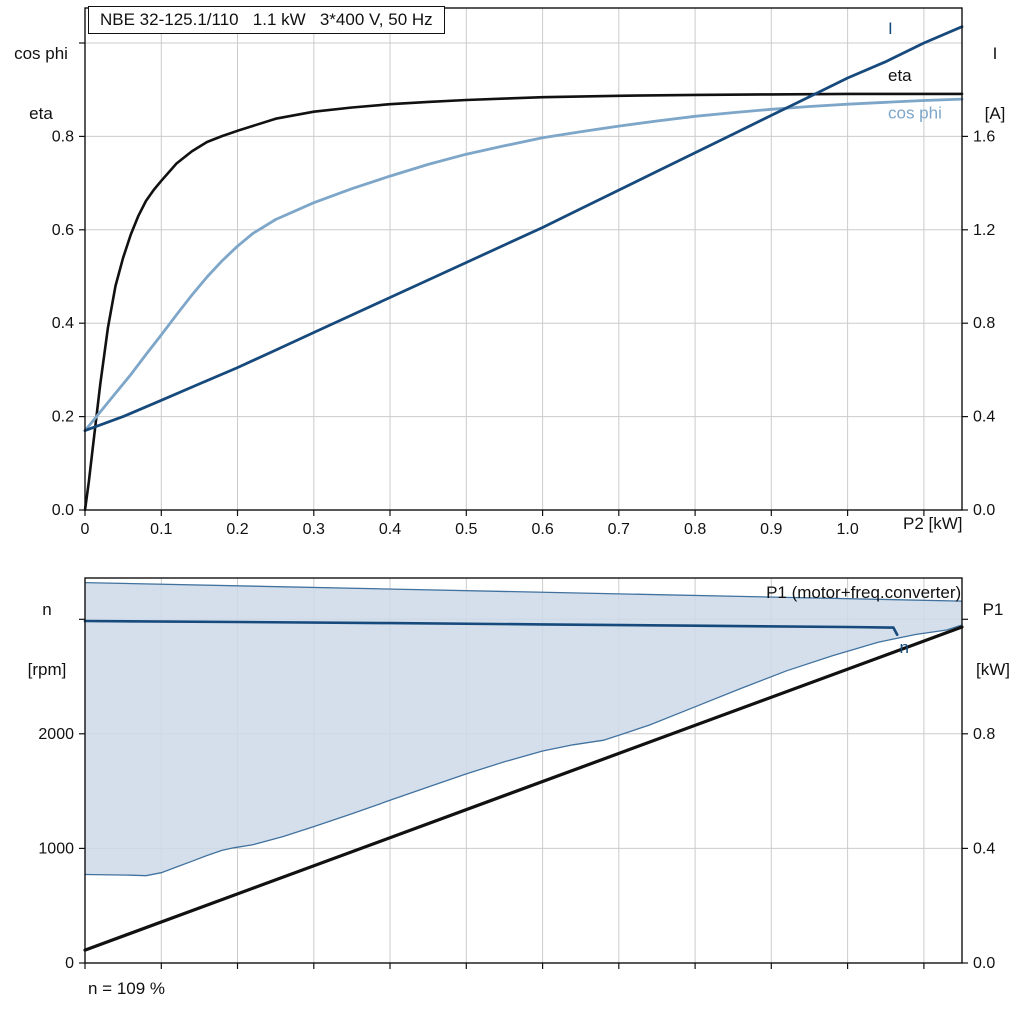  Describe the element at coordinates (47, 609) in the screenshot. I see `left-axis-title-line1: n` at that location.